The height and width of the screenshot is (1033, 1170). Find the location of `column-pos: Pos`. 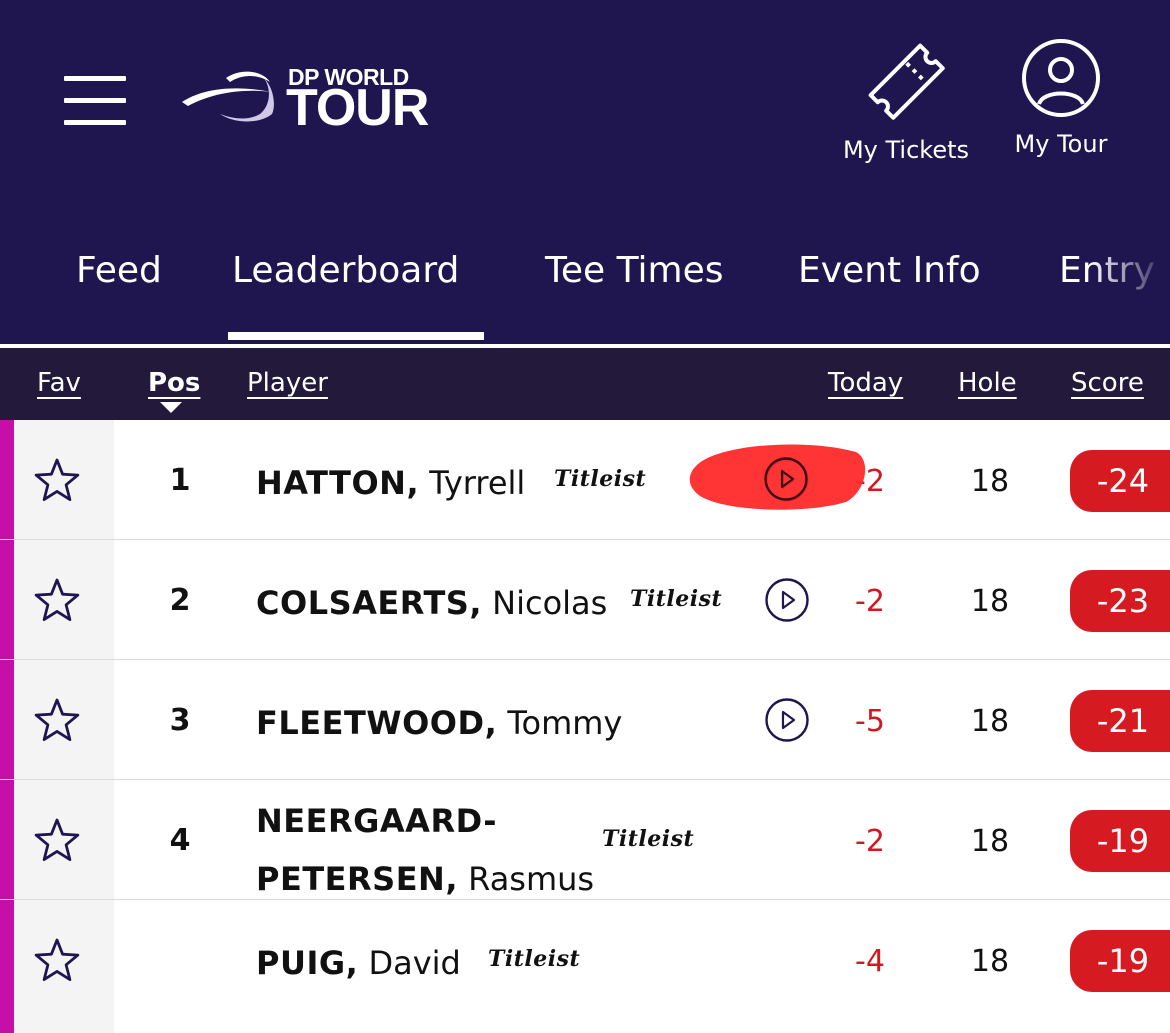

column-pos: Pos is located at coordinates (174, 383).